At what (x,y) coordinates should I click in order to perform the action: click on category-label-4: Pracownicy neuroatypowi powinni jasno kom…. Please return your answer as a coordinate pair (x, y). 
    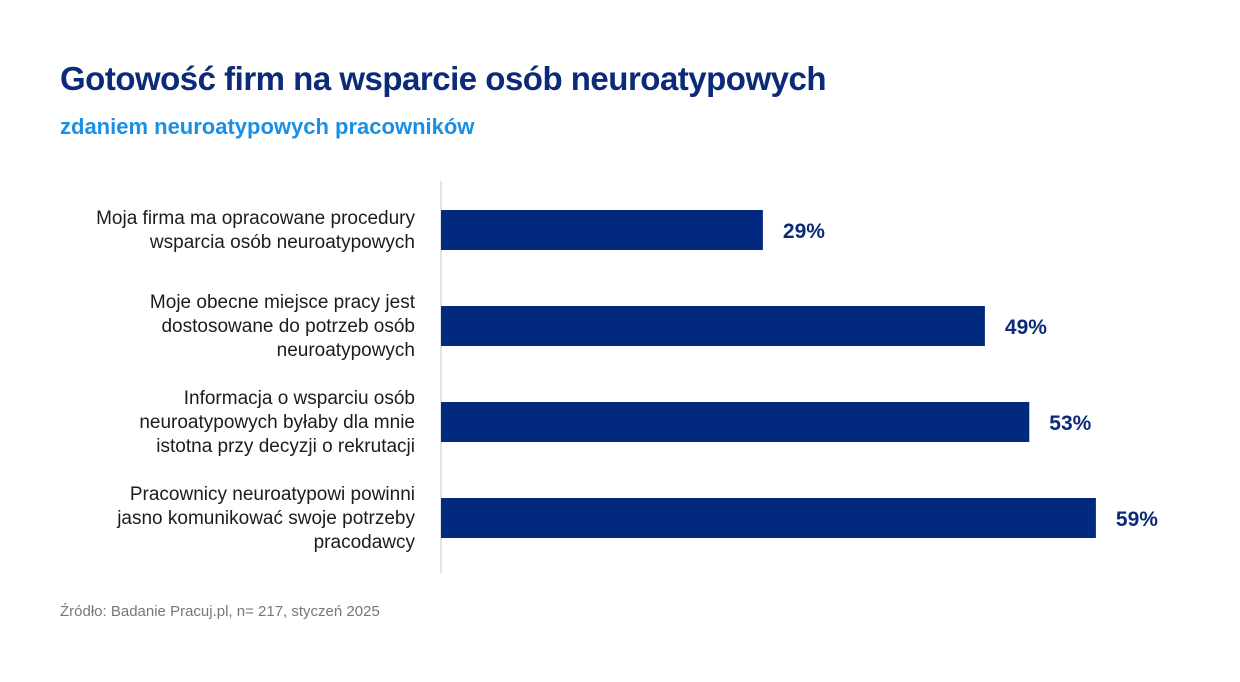
    Looking at the image, I should click on (265, 518).